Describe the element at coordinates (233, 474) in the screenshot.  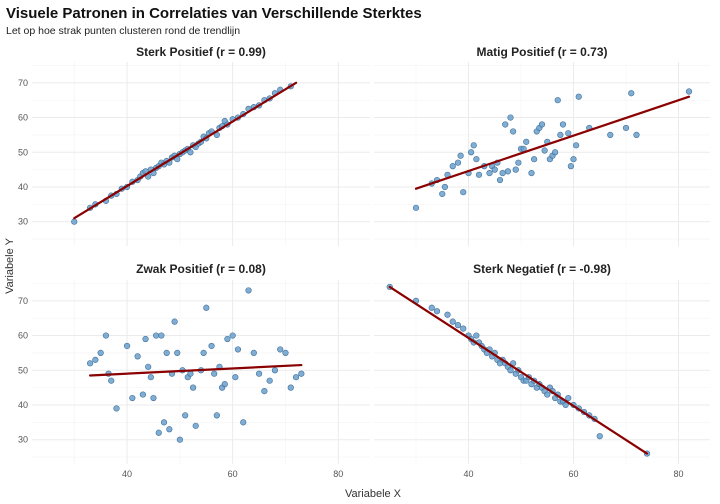
I see `x-tick-label: 60` at that location.